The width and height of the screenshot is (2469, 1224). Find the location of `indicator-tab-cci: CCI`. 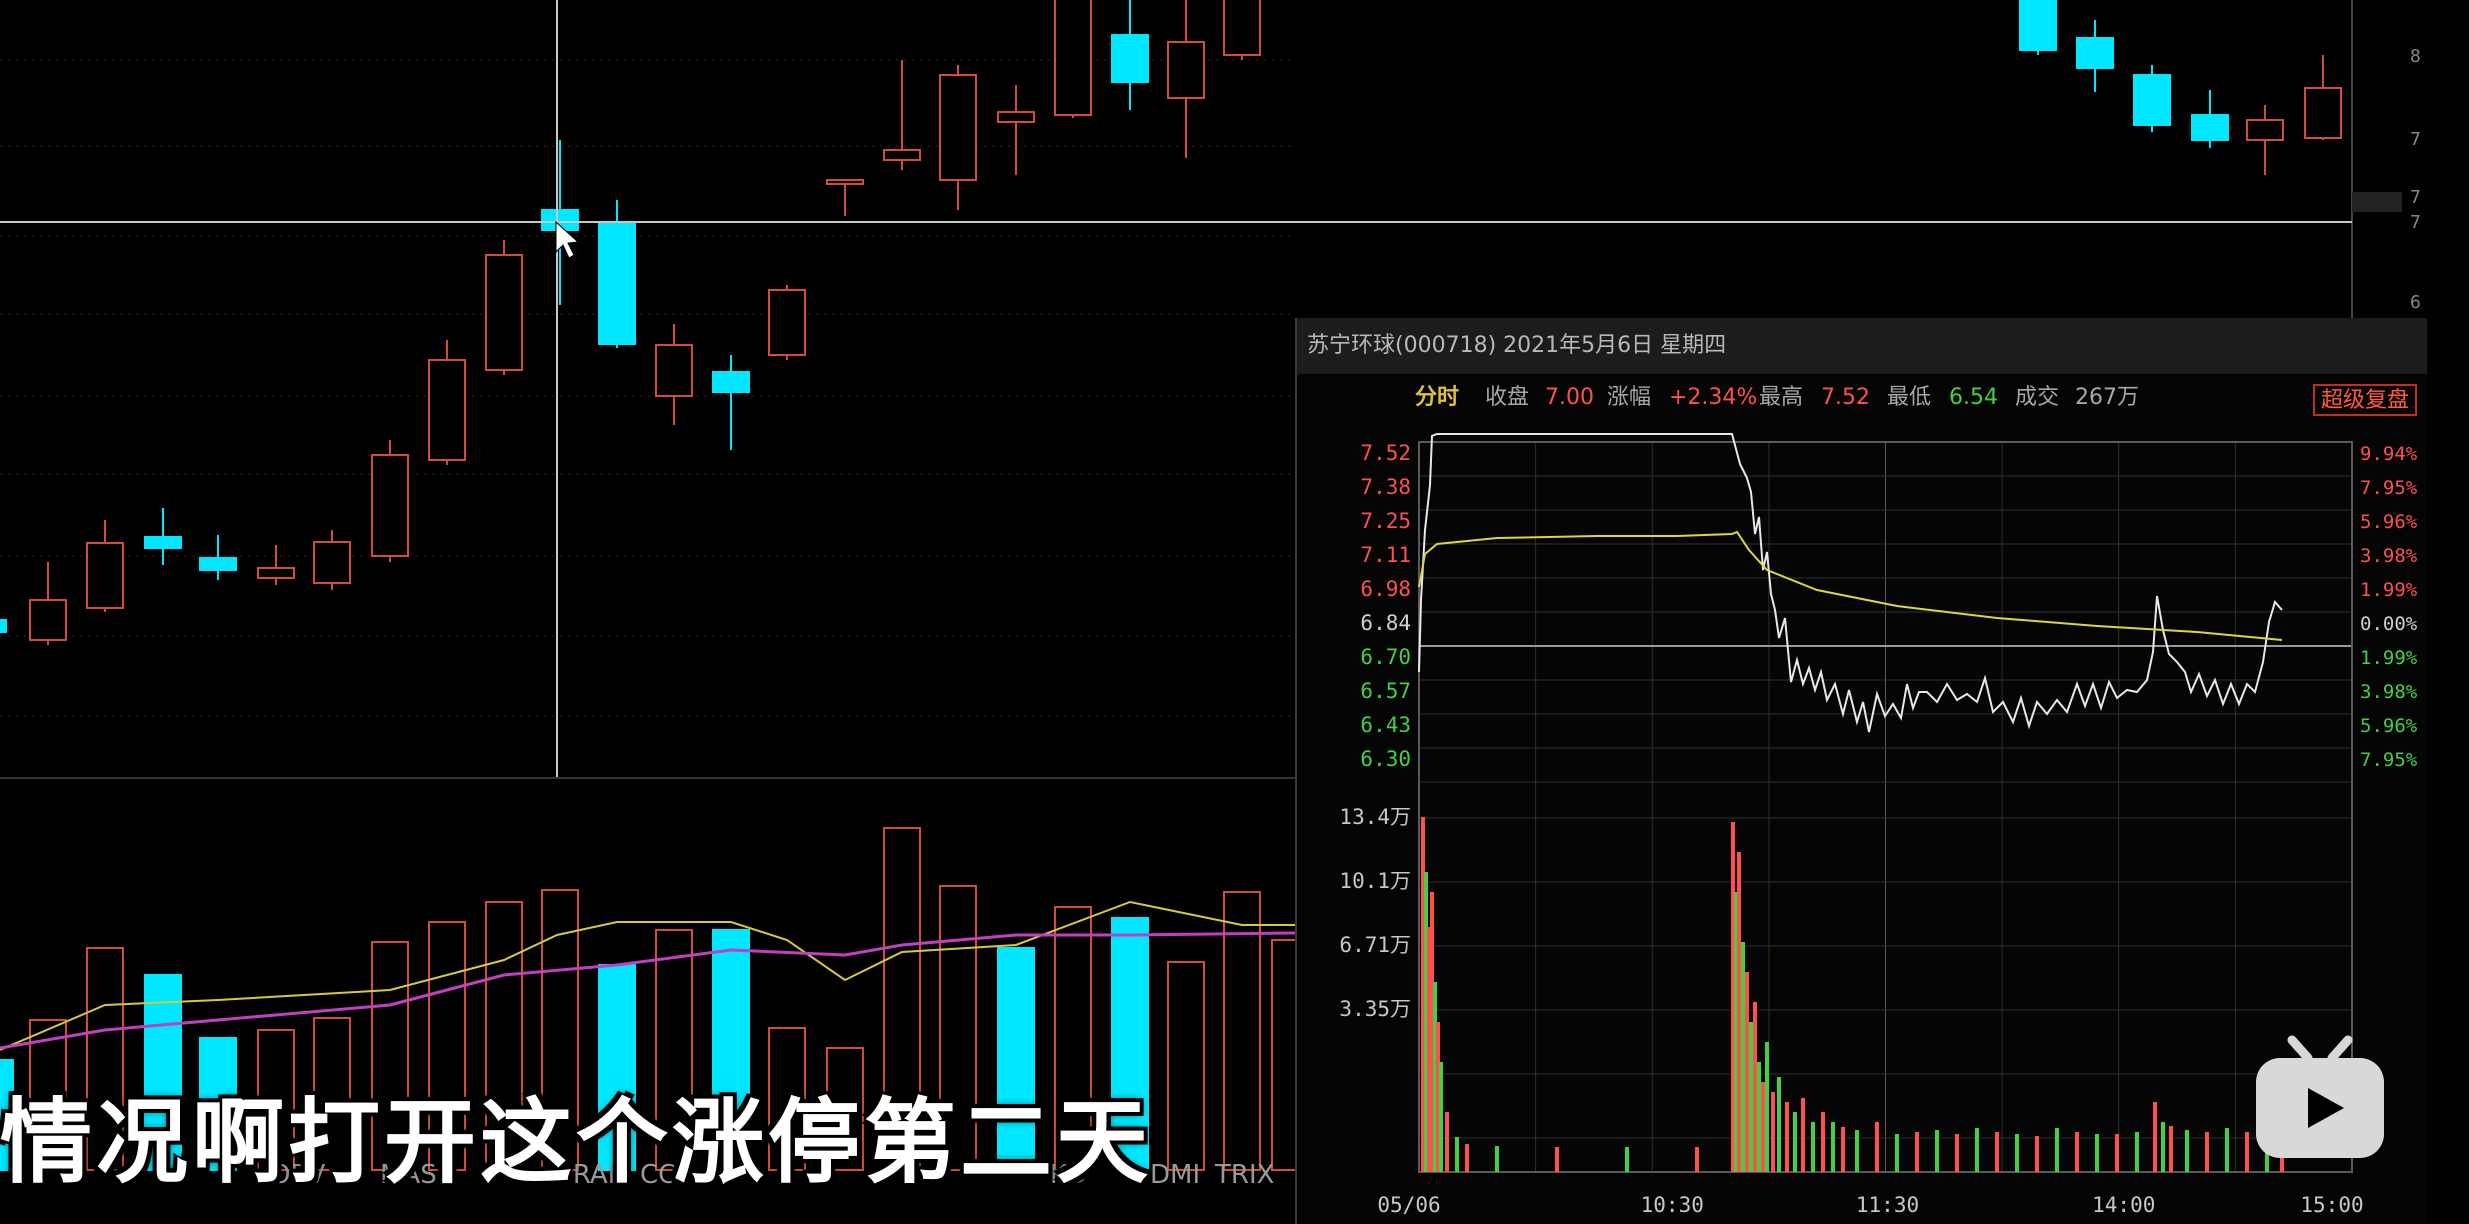

indicator-tab-cci: CCI is located at coordinates (662, 1175).